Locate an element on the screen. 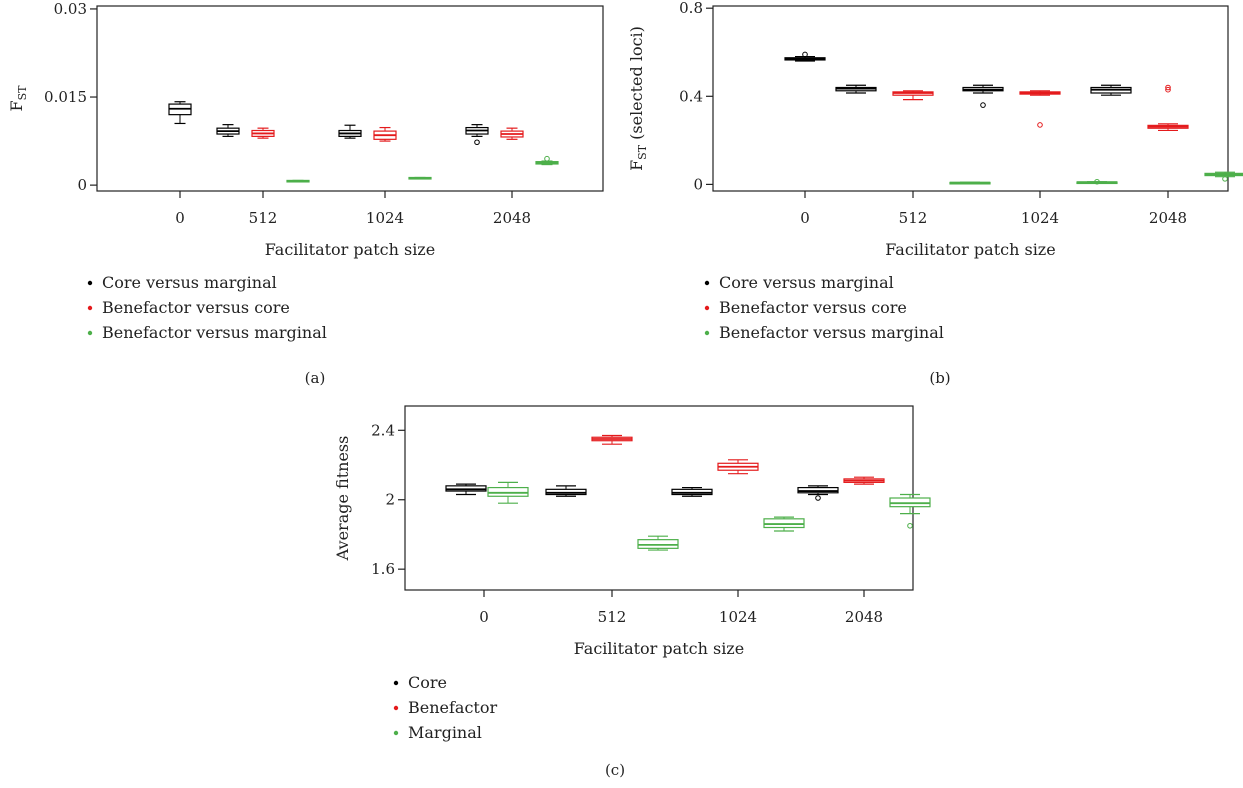 Image resolution: width=1243 pixels, height=788 pixels. legend-label: Core is located at coordinates (427, 682).